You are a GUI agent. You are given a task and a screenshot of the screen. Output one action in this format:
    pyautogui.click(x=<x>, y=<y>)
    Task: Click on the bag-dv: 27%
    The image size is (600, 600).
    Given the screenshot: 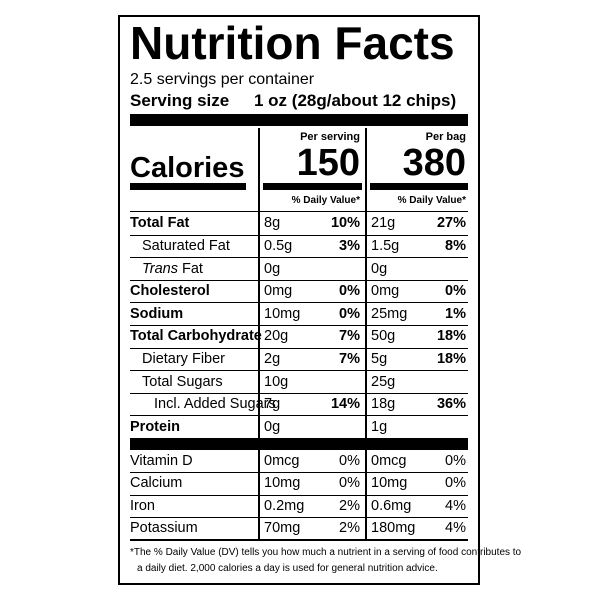 What is the action you would take?
    pyautogui.click(x=451, y=223)
    